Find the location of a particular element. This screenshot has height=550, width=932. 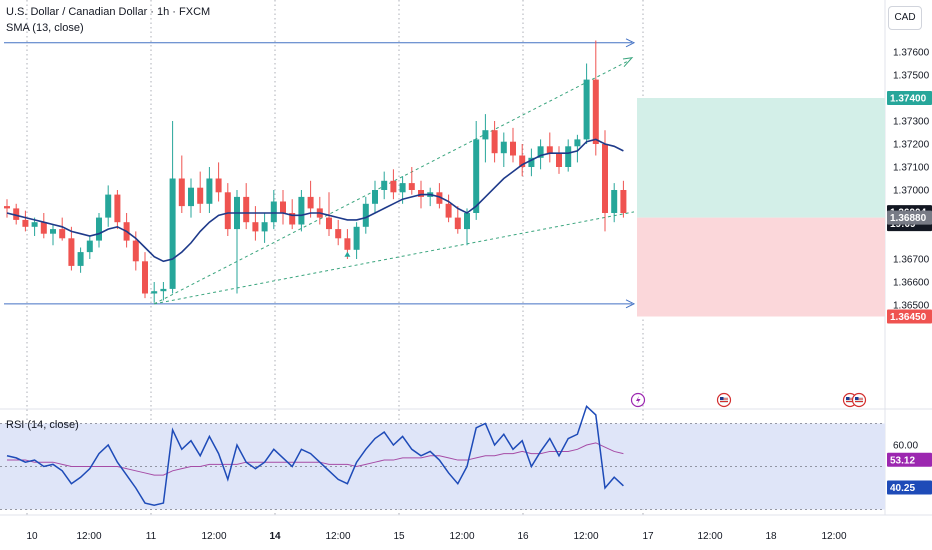

time-tick-label: 11 is located at coordinates (151, 536).